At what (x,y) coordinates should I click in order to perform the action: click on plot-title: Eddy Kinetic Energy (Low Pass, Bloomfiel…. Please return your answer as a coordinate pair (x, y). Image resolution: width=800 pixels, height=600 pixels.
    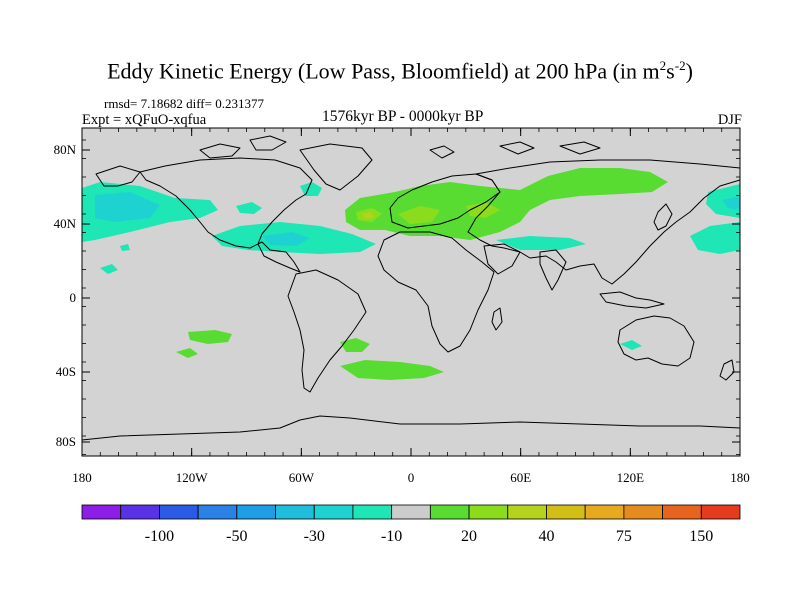
    Looking at the image, I should click on (400, 71).